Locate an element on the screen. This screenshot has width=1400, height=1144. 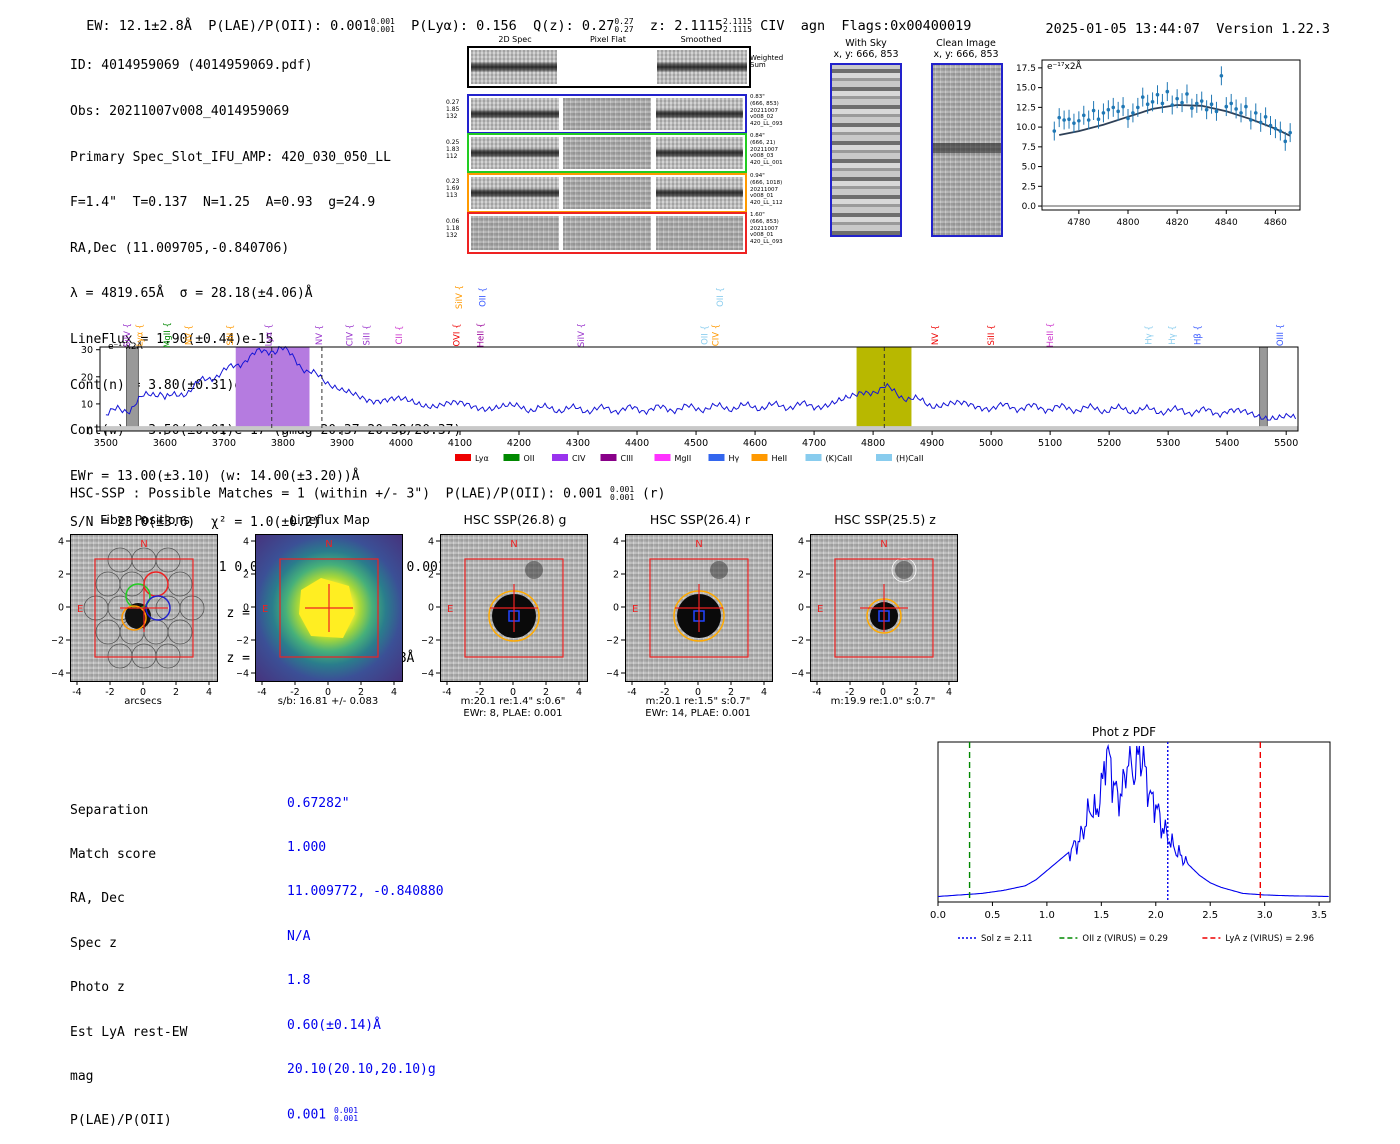
fit-ytick-label: 10.0 is located at coordinates (1026, 128).